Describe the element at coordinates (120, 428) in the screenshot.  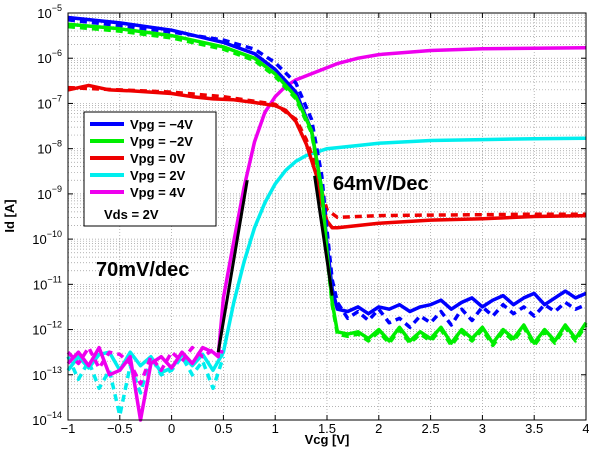
I see `x-tick-label: −0.5` at that location.